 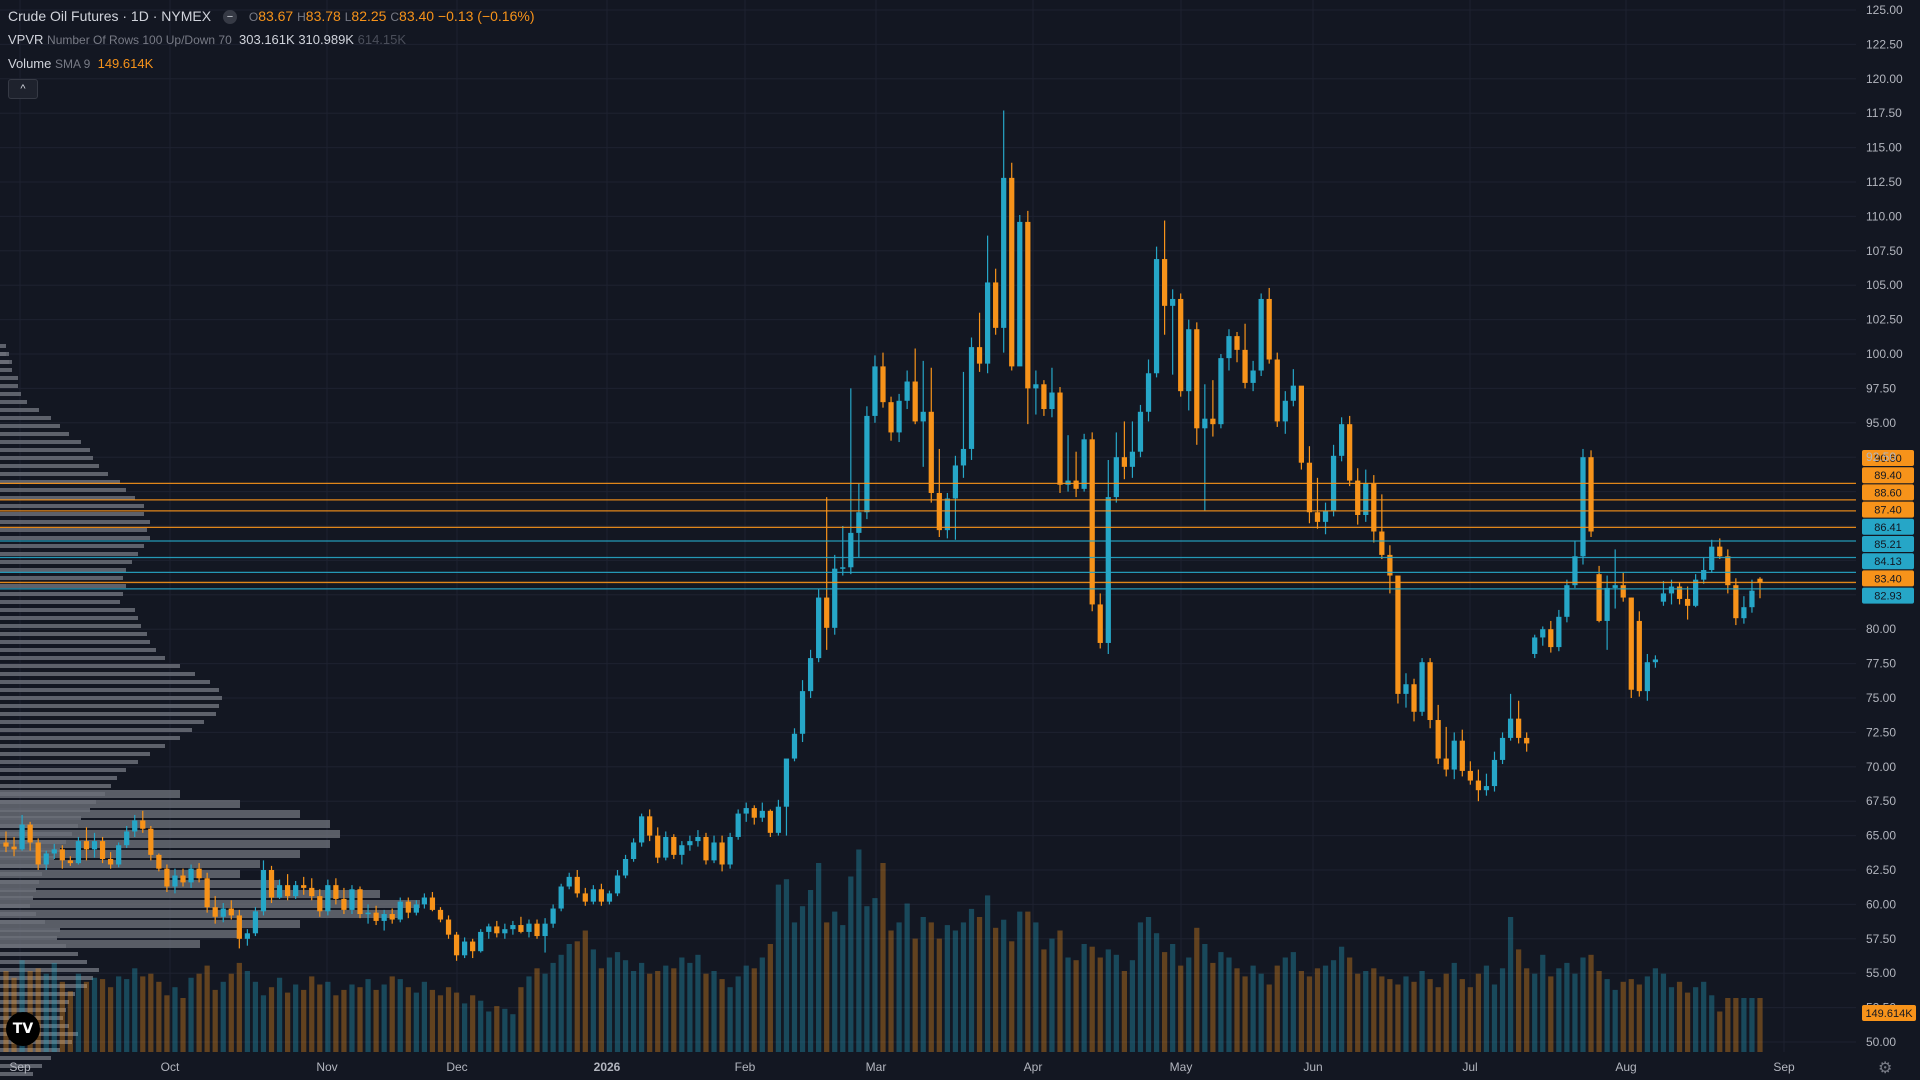 I want to click on collapse-legend-button: ^, so click(x=23, y=89).